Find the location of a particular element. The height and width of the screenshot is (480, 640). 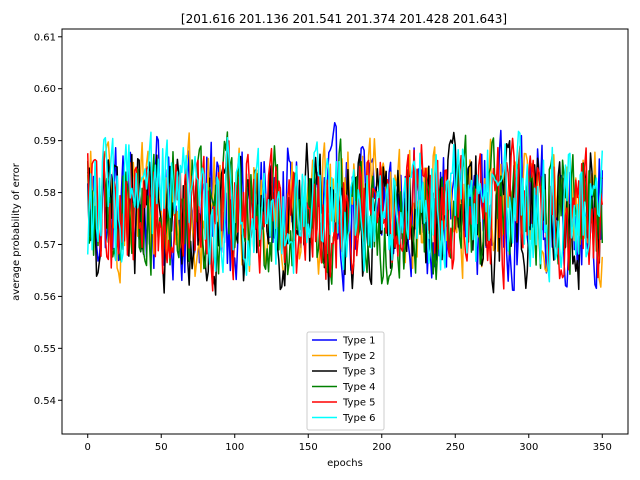

x-tick-label: 350 is located at coordinates (602, 447).